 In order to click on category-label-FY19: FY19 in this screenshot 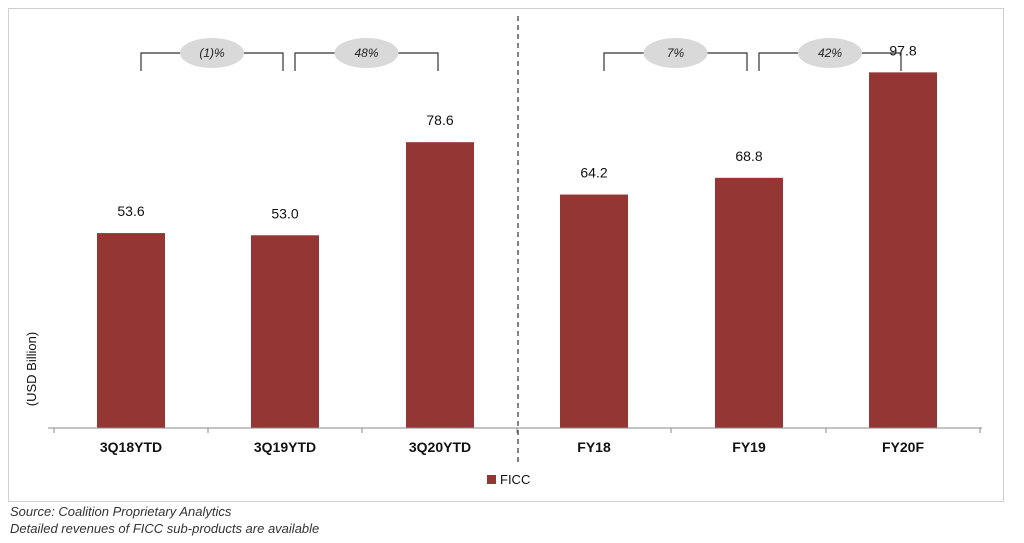, I will do `click(749, 447)`.